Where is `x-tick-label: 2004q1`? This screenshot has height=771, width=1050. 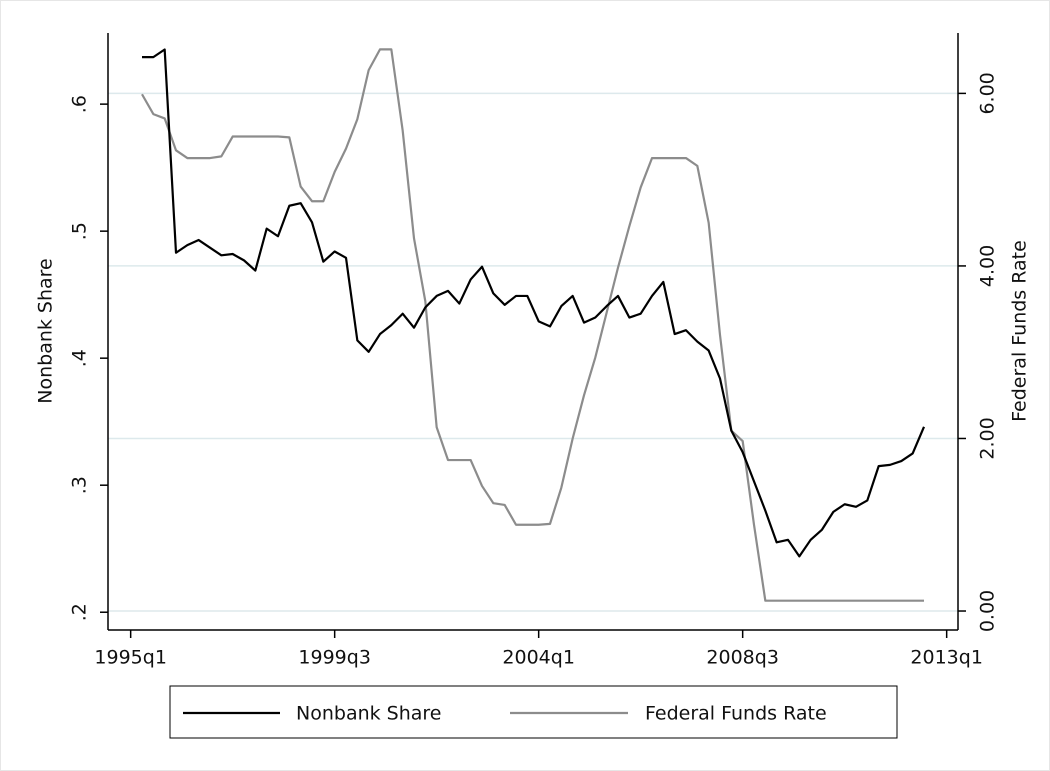
x-tick-label: 2004q1 is located at coordinates (538, 658).